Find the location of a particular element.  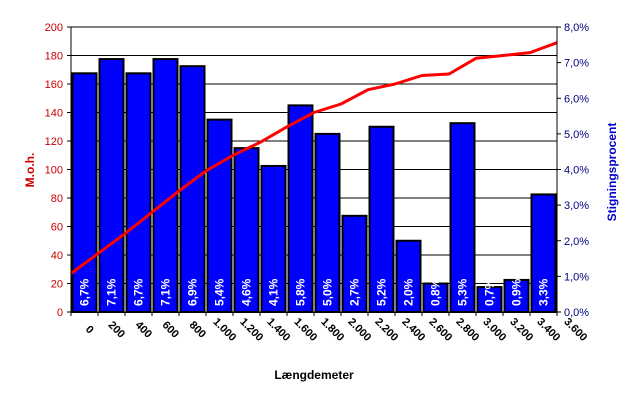

bar-data-label: 5,0% is located at coordinates (328, 292).